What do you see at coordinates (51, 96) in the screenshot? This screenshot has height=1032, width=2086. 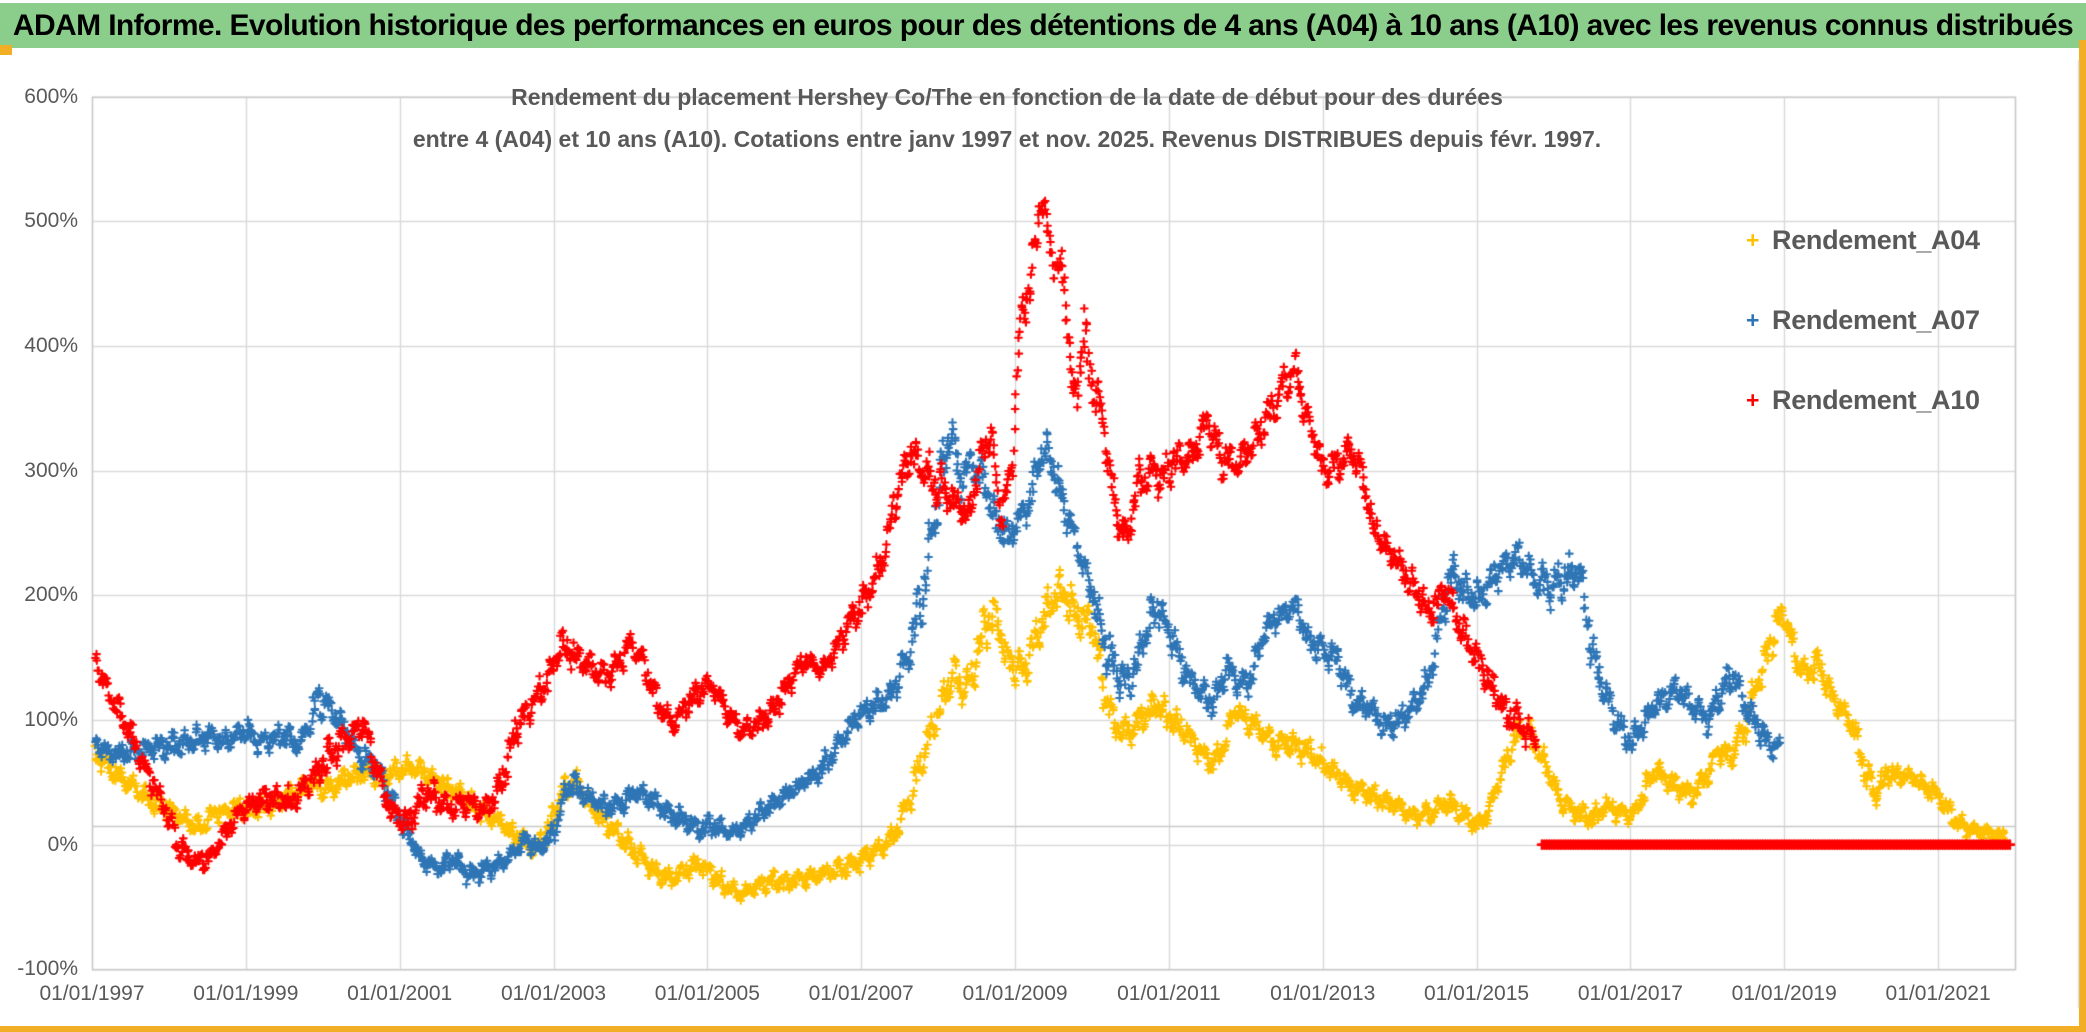 I see `y-axis-label: 600%` at bounding box center [51, 96].